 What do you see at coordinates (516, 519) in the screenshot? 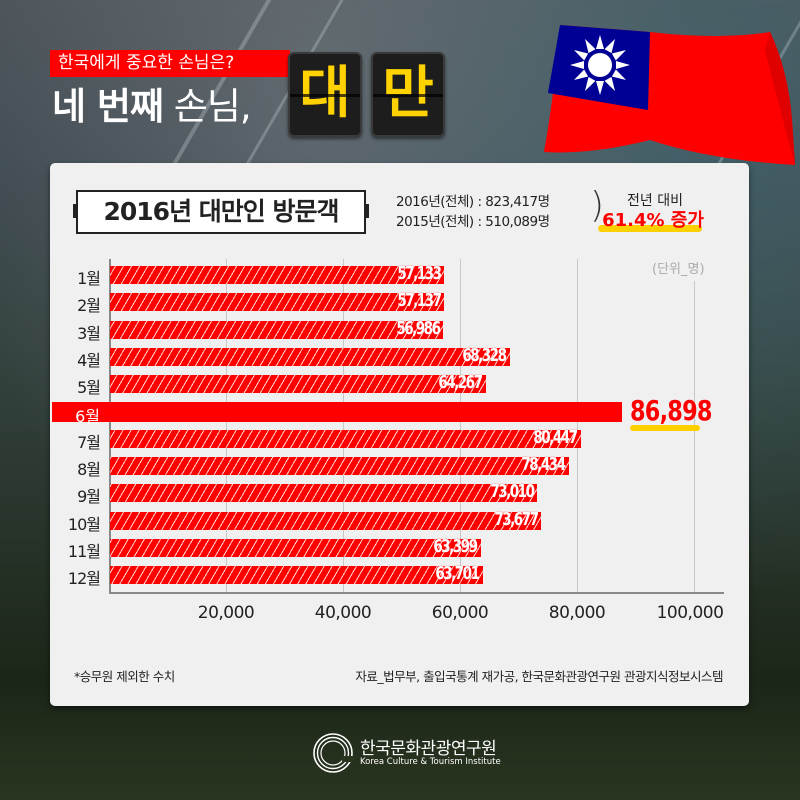
I see `bar-value: 73,677` at bounding box center [516, 519].